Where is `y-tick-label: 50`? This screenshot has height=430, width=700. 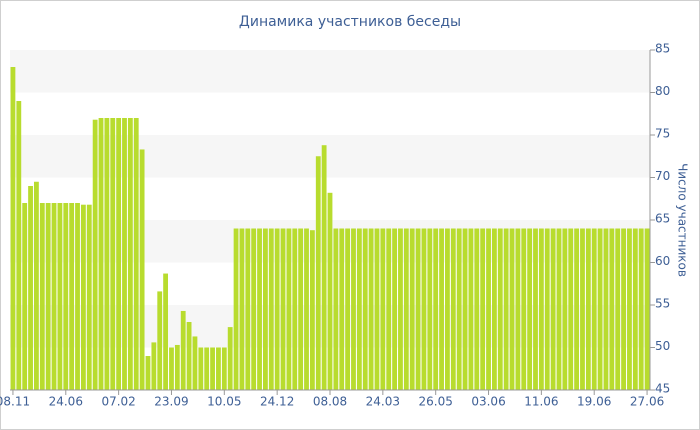 y-tick-label: 50 is located at coordinates (662, 346).